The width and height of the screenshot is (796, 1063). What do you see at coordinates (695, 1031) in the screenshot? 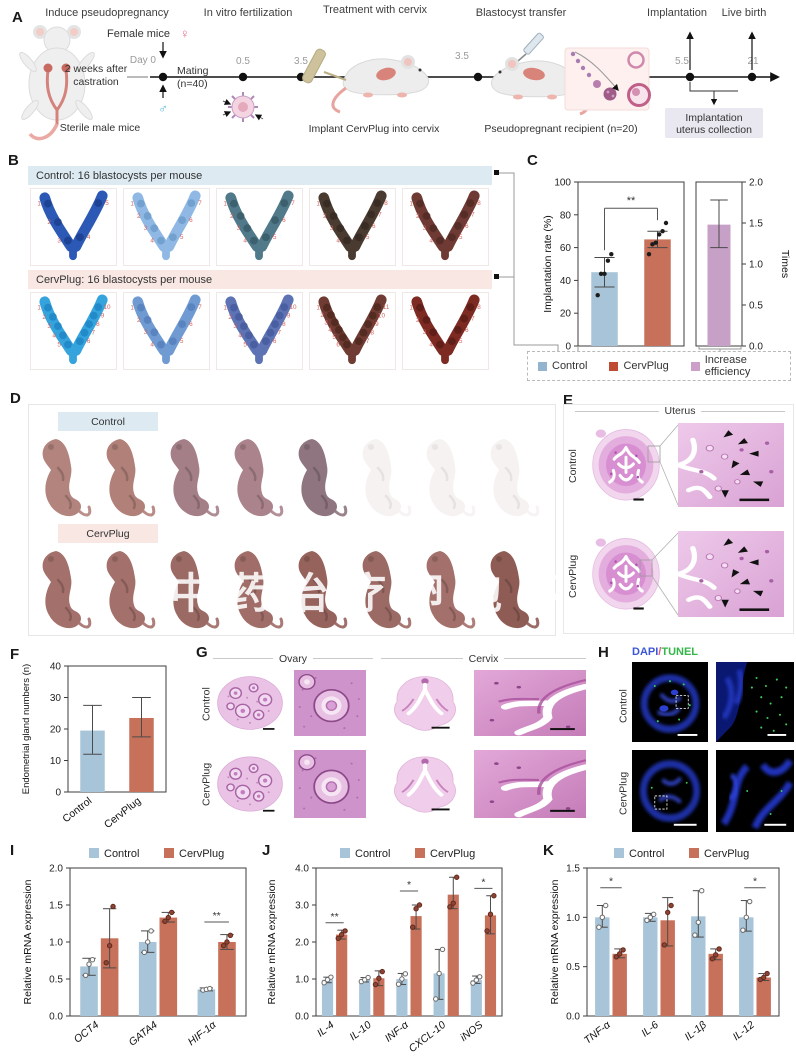
I see `svg-text: IL-1β` at bounding box center [695, 1031].